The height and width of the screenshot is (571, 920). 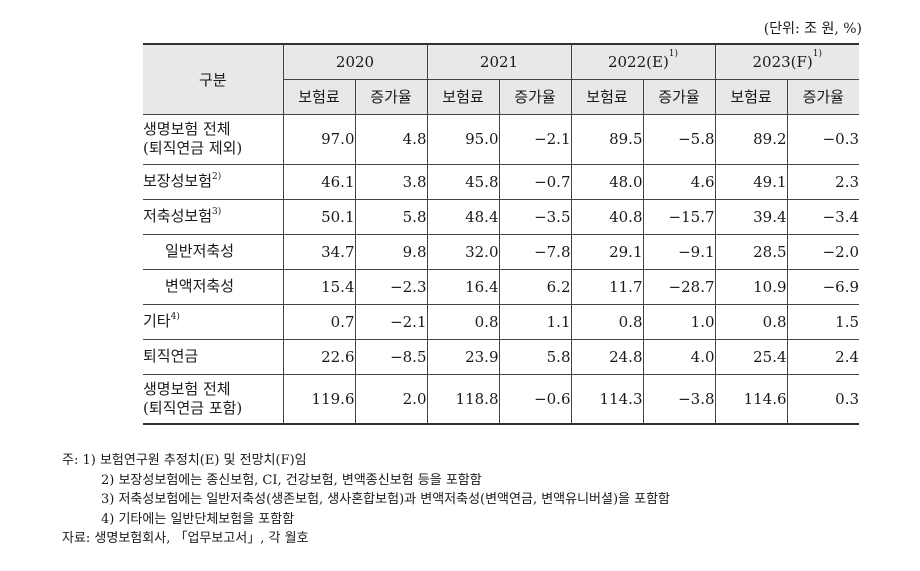 I want to click on growth-rate-cell: −3.8, so click(x=679, y=399).